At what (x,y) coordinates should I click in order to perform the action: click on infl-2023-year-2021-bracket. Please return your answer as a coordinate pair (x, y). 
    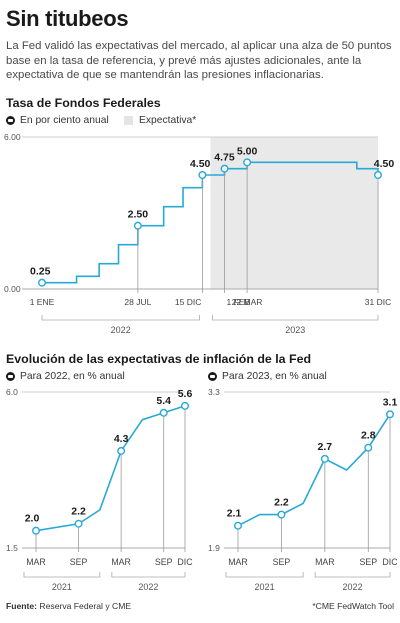
    Looking at the image, I should click on (264, 575).